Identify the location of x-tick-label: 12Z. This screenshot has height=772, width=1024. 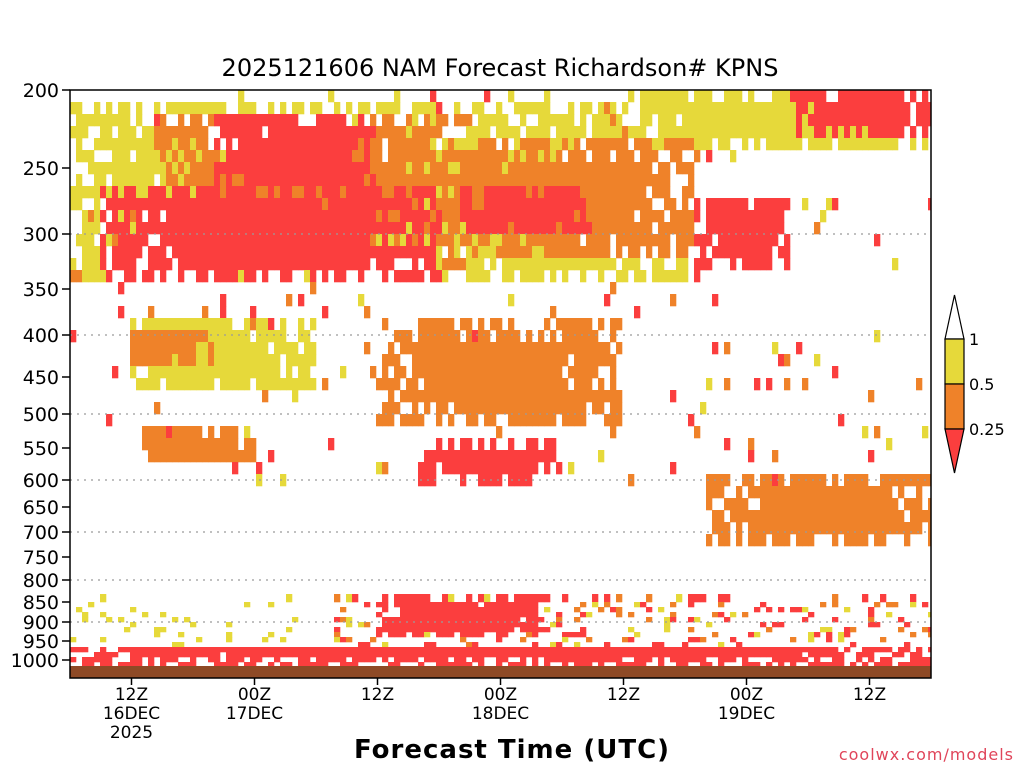
(377, 695).